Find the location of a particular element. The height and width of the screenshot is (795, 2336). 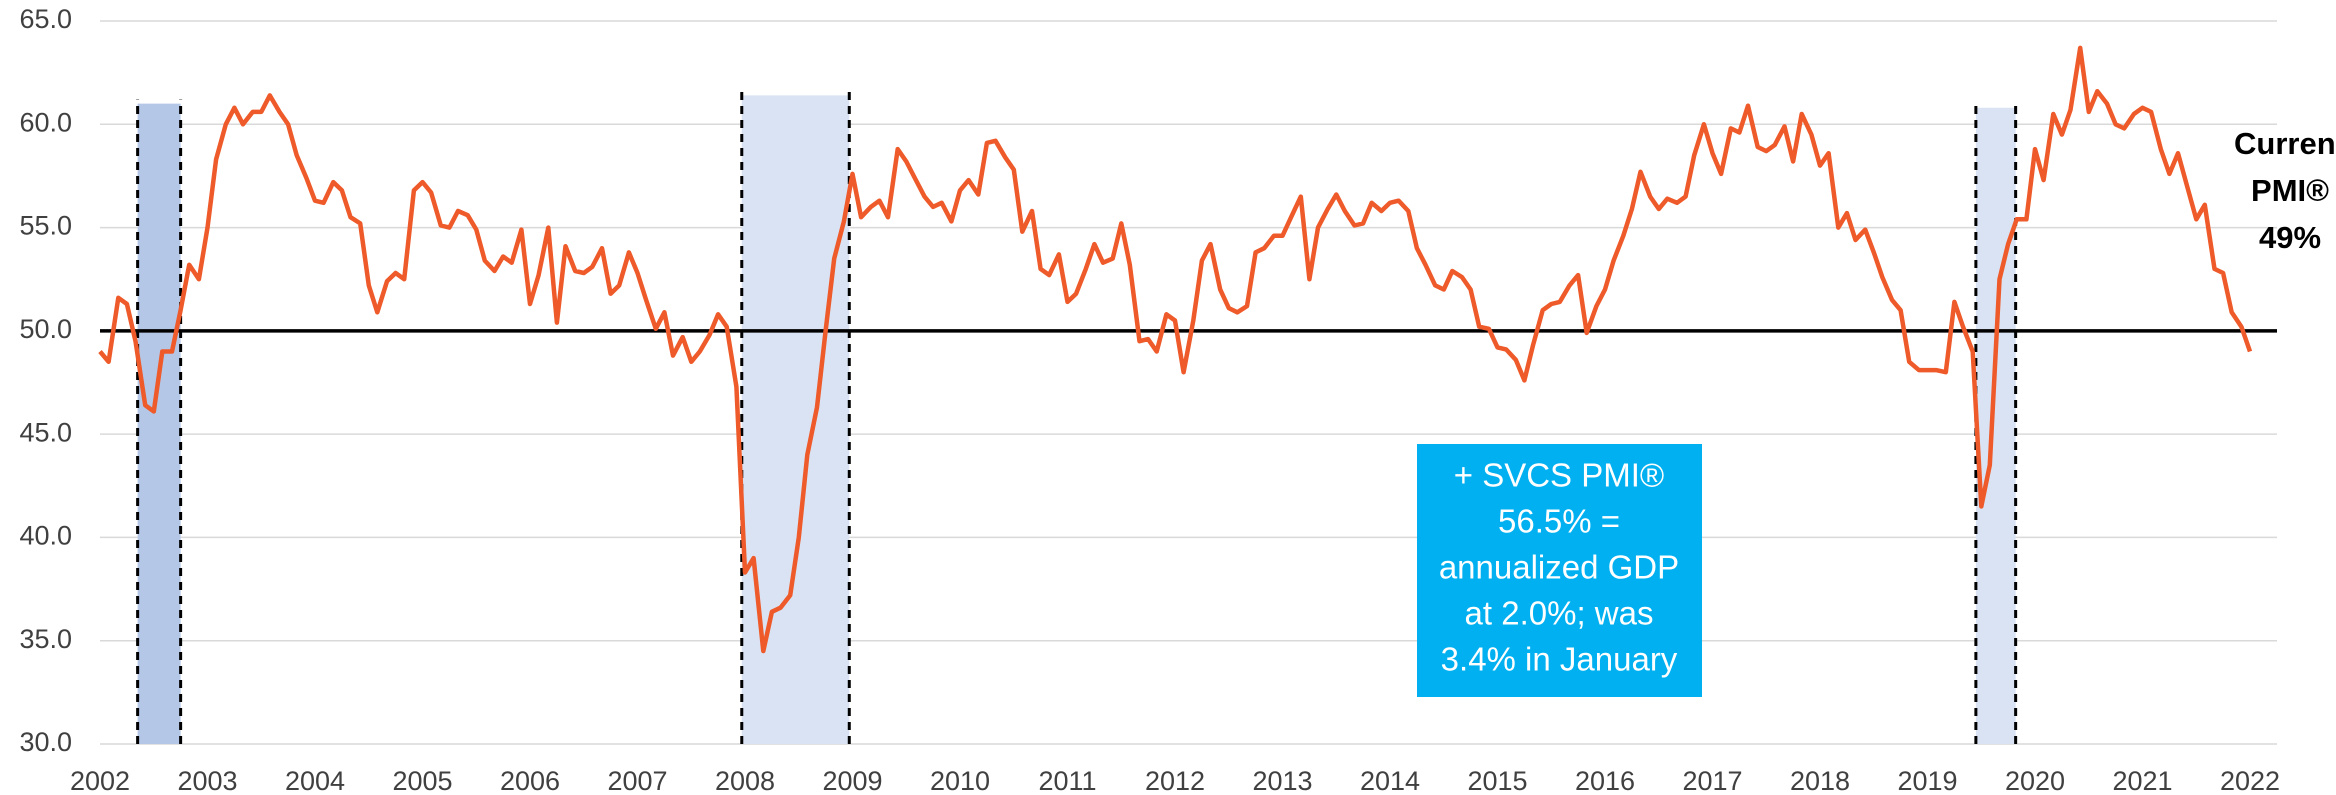

annotation-box is located at coordinates (1559, 570).